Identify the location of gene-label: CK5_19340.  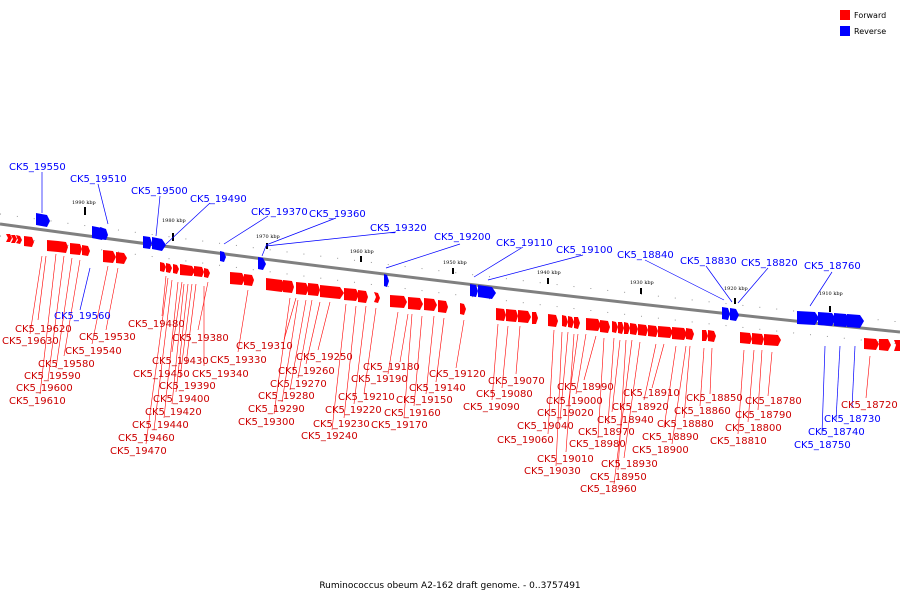
(220, 374).